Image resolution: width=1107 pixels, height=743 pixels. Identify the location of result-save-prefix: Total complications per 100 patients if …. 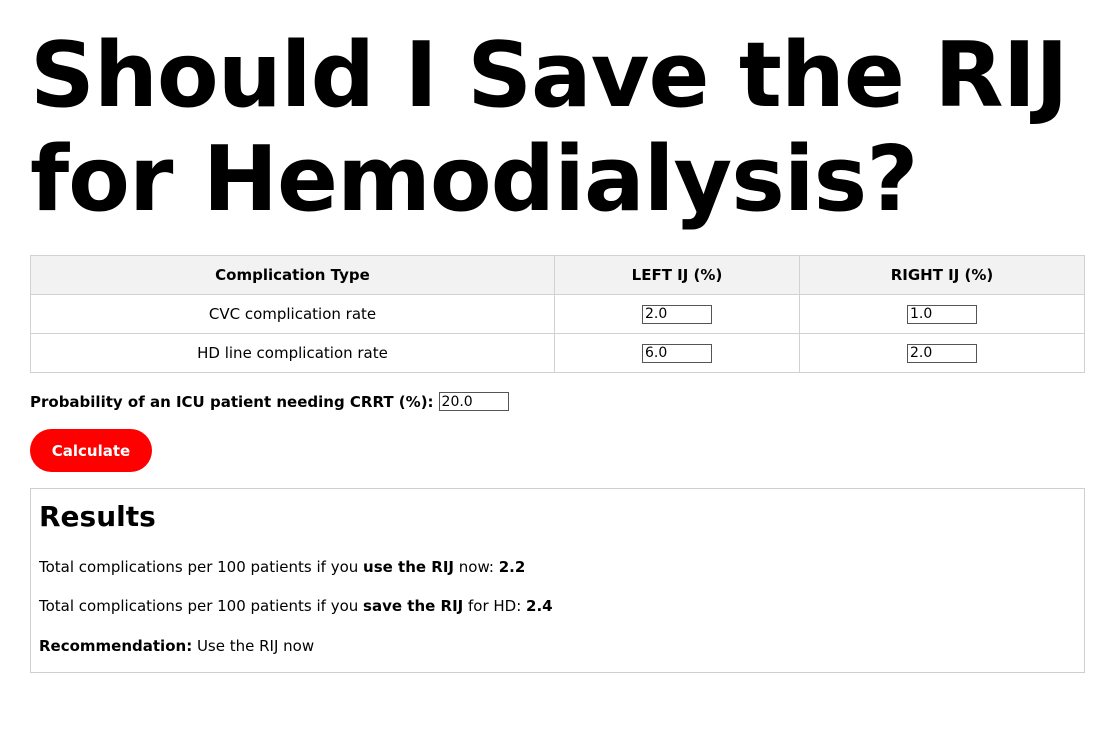
(201, 606).